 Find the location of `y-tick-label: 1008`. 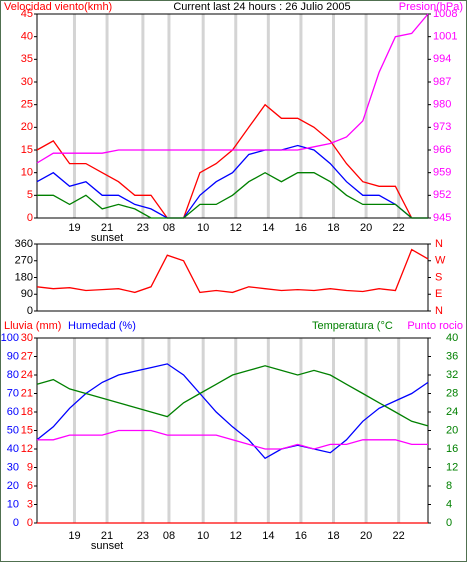

y-tick-label: 1008 is located at coordinates (445, 14).